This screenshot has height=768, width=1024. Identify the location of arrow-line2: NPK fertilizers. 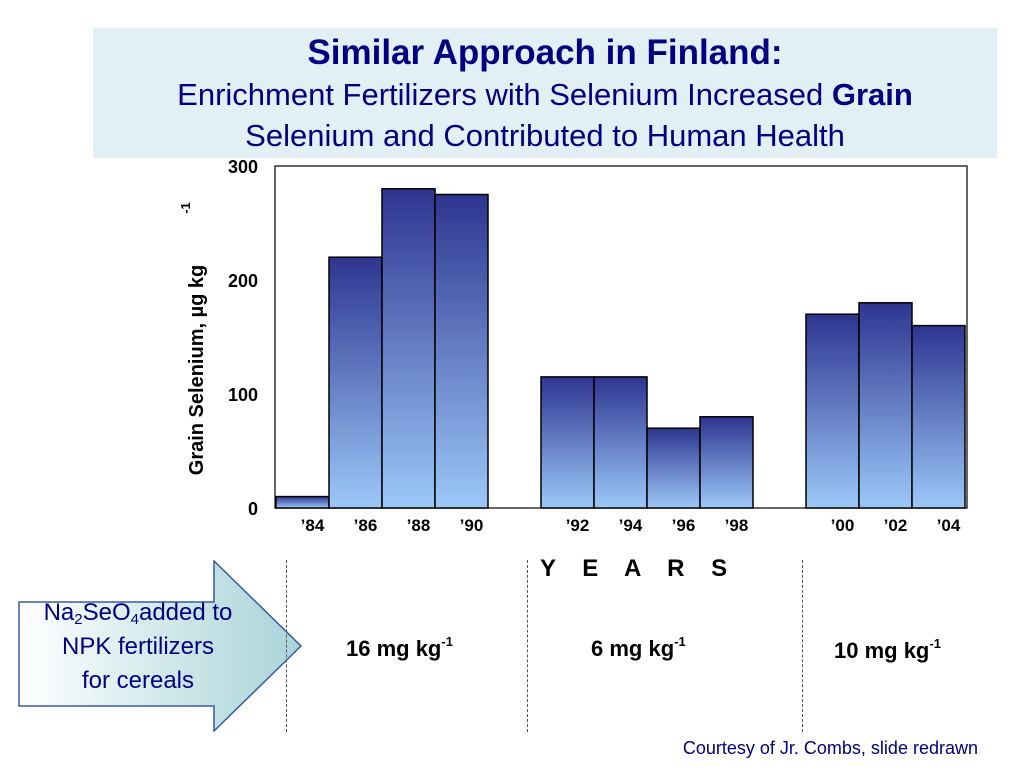
(138, 646).